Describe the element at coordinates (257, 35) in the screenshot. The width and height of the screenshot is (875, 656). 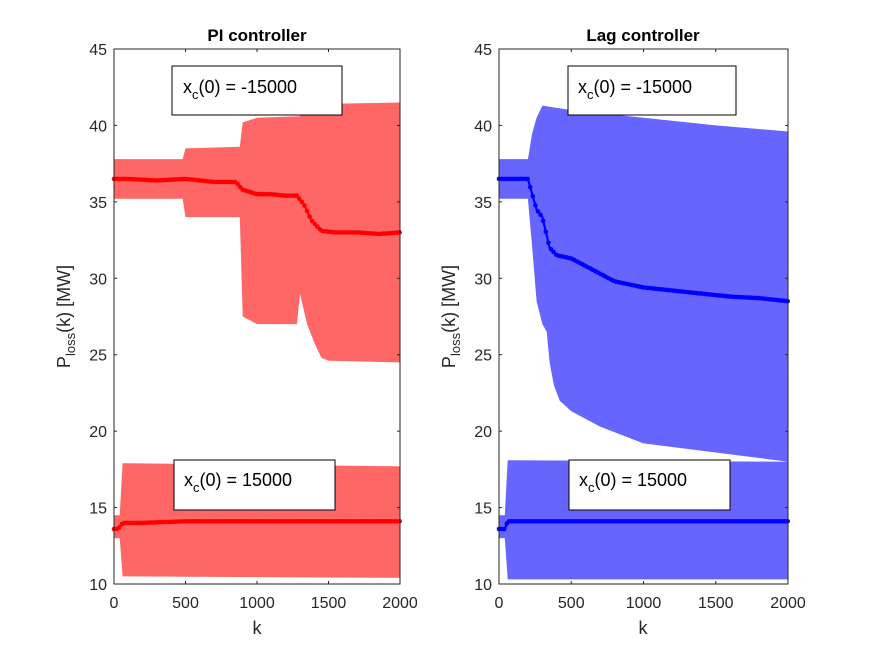
I see `chart-title: PI controller` at that location.